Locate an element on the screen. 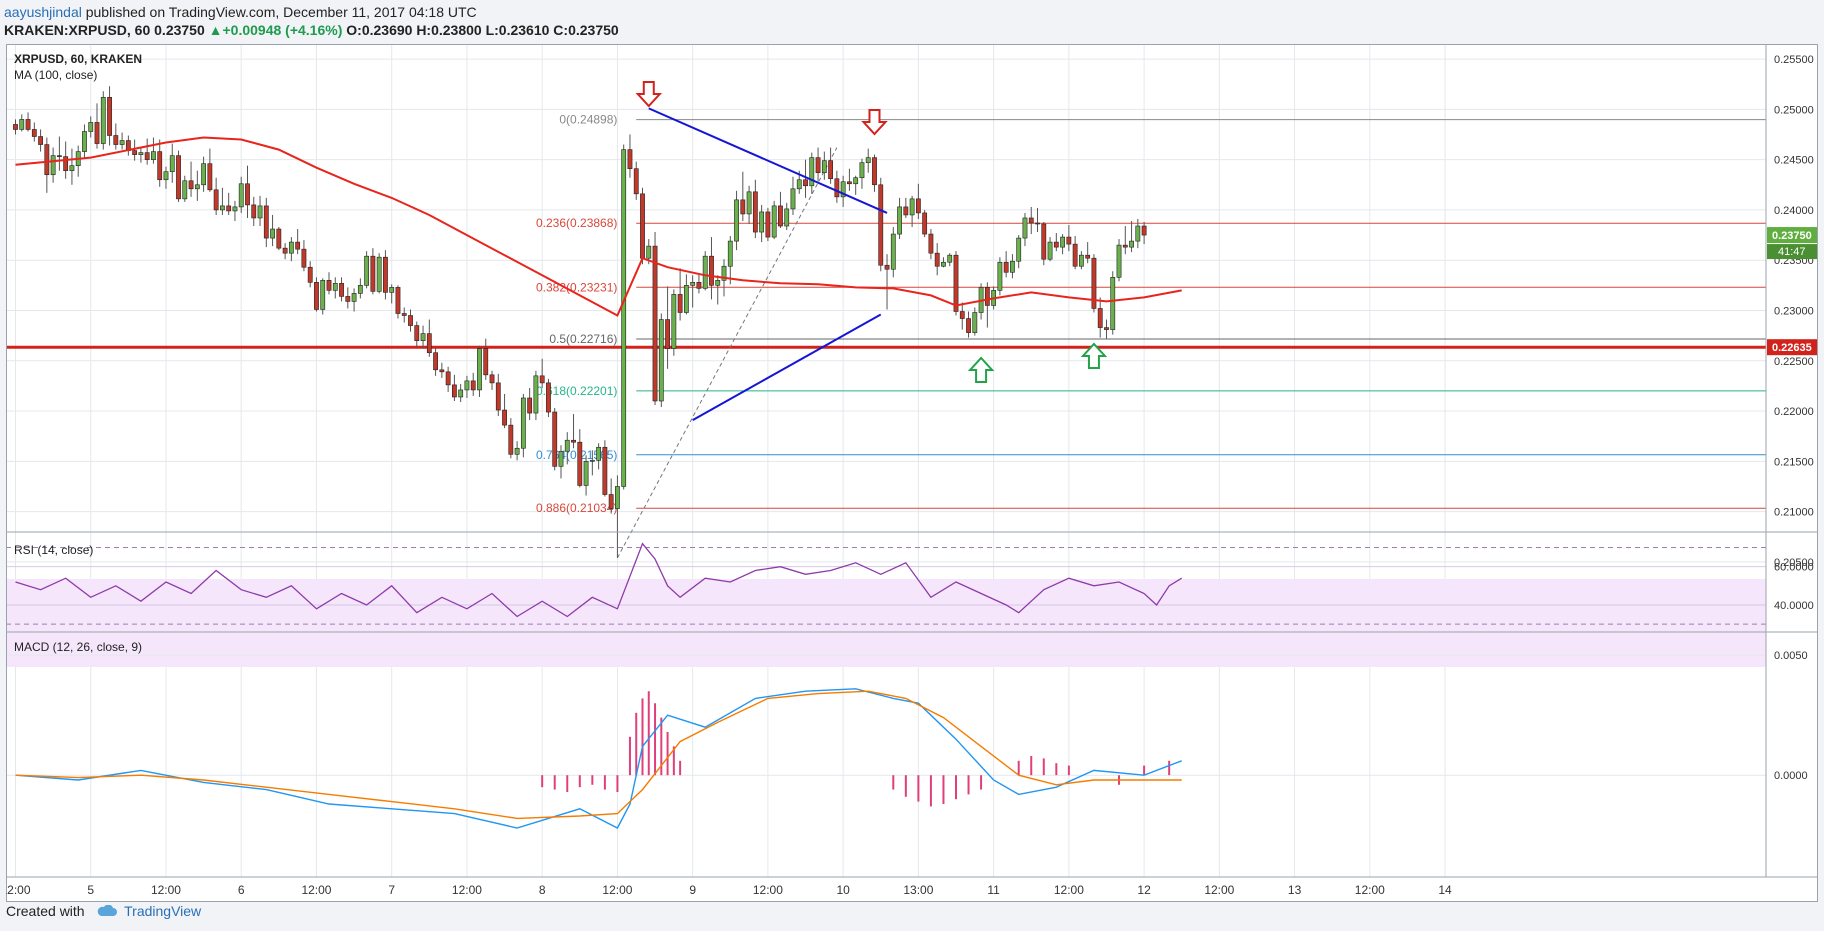  fib-trend-line is located at coordinates (727, 353).